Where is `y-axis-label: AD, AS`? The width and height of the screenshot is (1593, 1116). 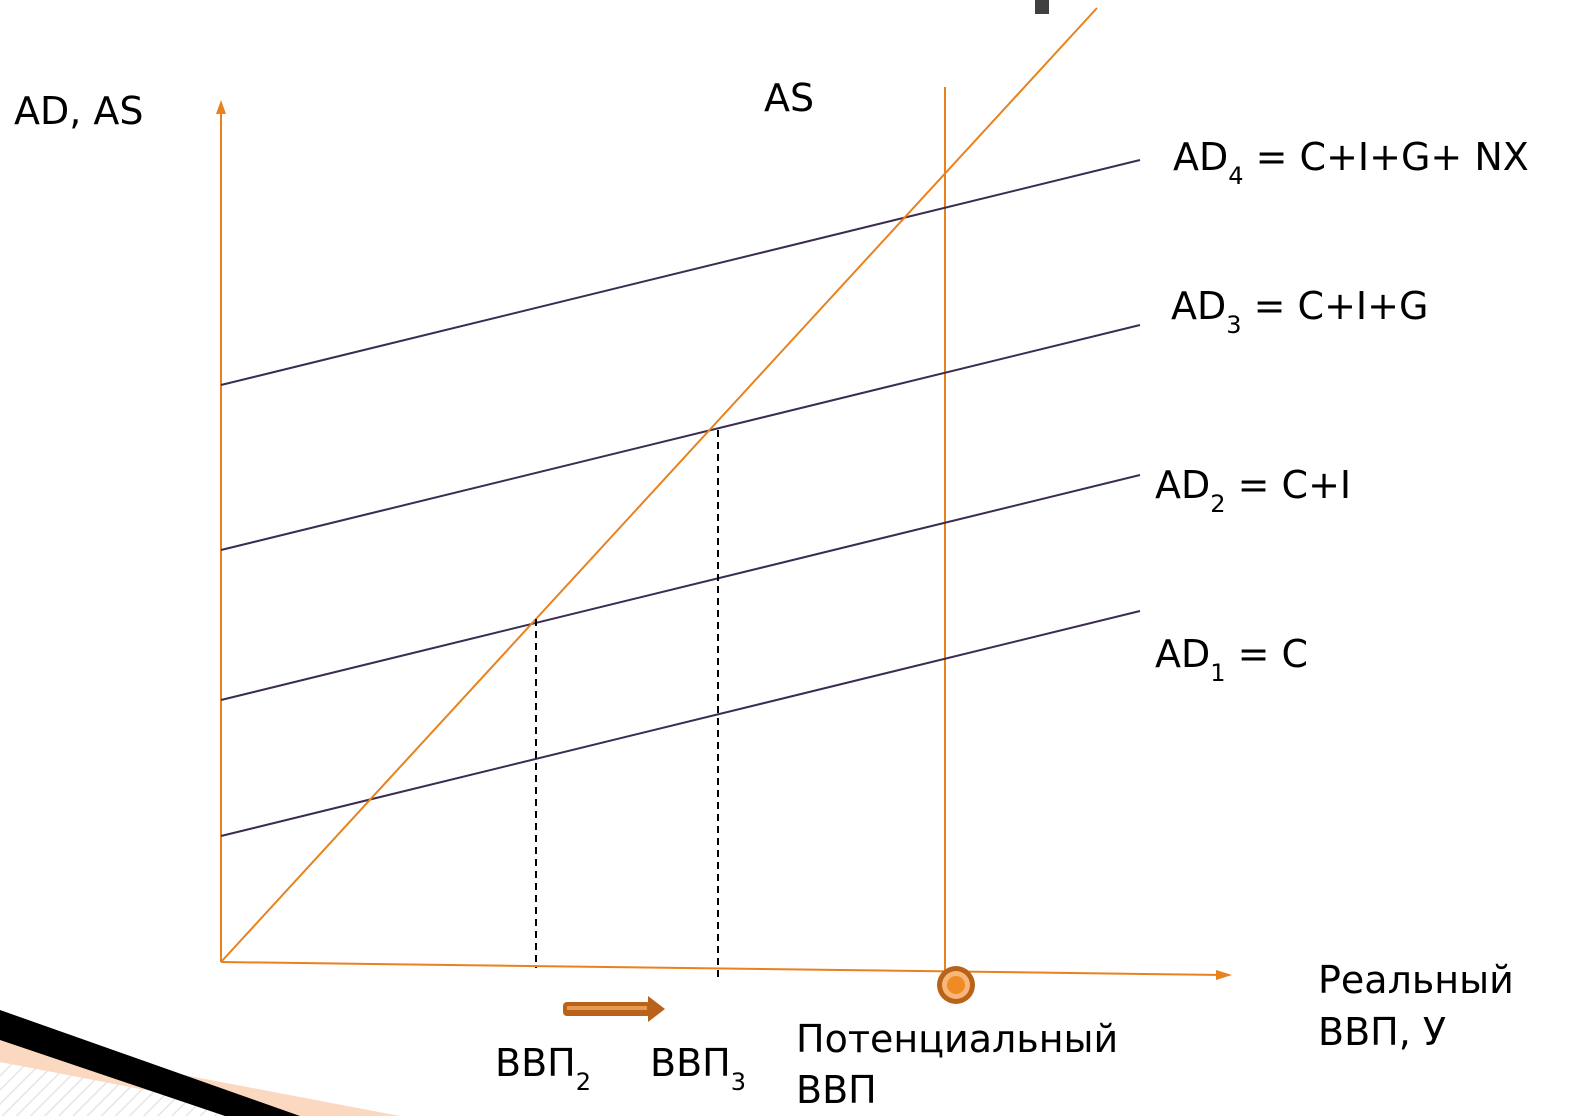
y-axis-label: AD, AS is located at coordinates (79, 111).